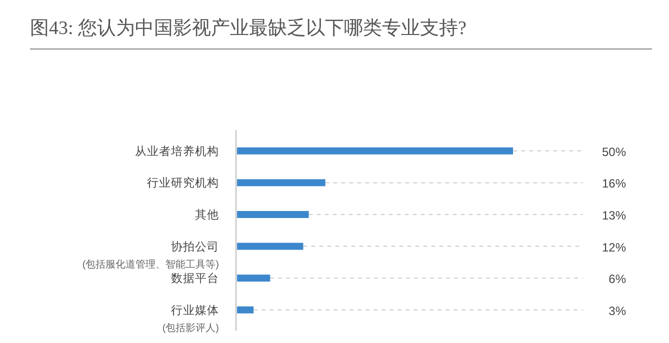  What do you see at coordinates (207, 215) in the screenshot?
I see `y-tick-label: 其他` at bounding box center [207, 215].